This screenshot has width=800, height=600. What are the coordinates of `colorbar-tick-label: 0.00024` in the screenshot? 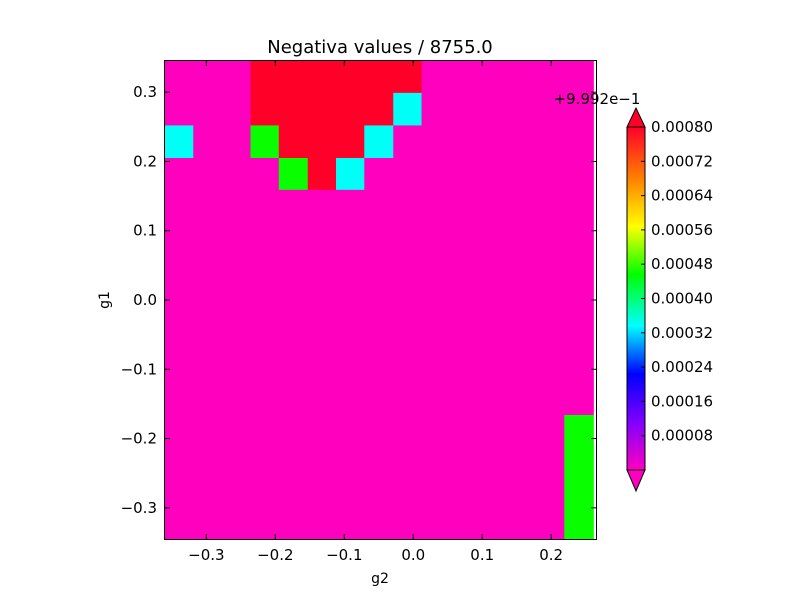 It's located at (682, 367).